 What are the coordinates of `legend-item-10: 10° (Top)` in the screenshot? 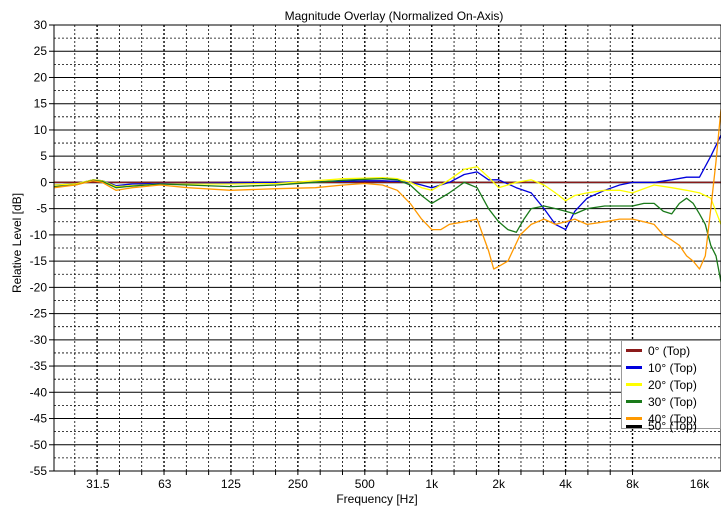 It's located at (661, 367).